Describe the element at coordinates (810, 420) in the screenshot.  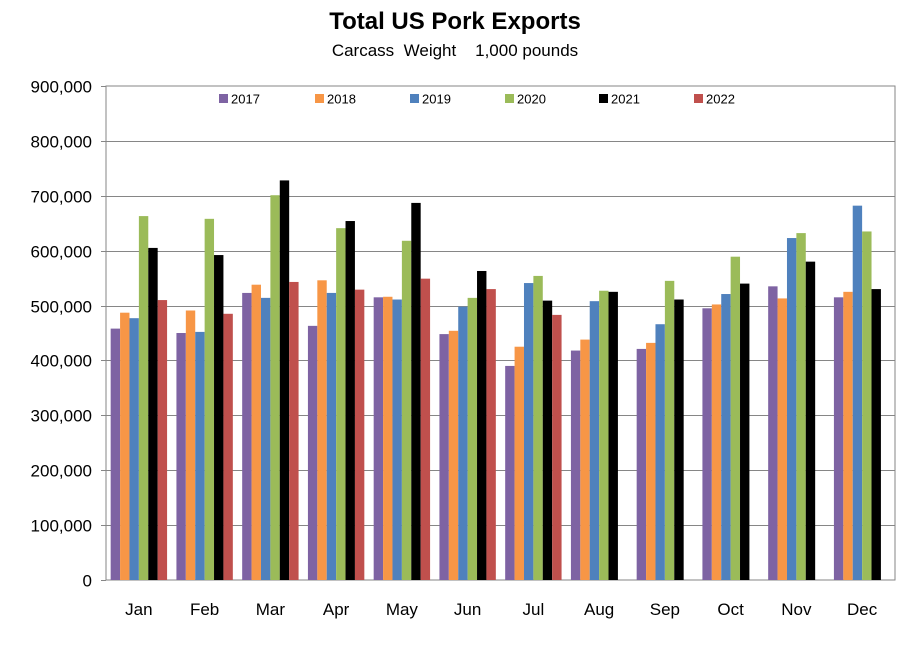
I see `bar-2021-nov` at that location.